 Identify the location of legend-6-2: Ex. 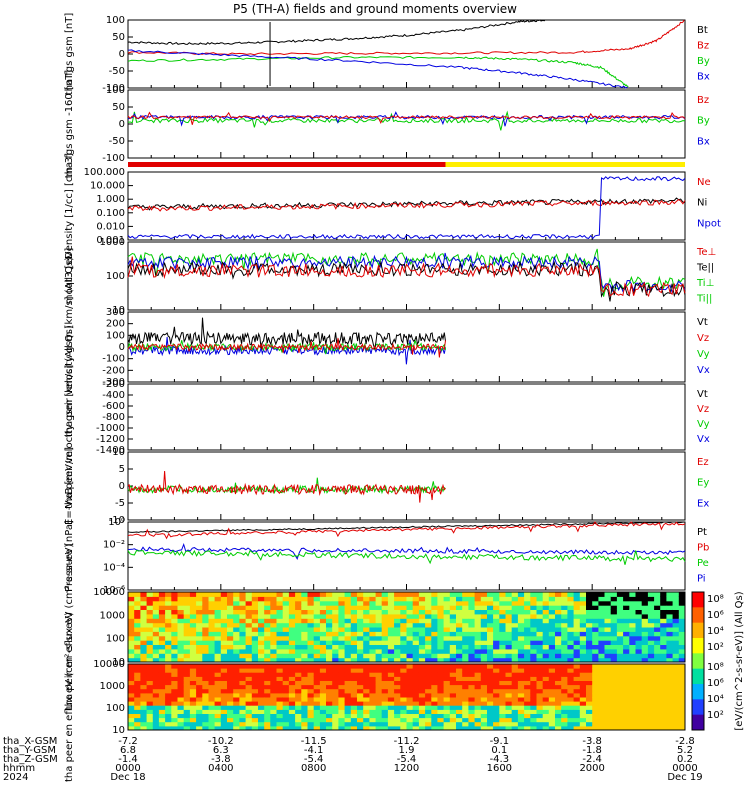
(703, 503).